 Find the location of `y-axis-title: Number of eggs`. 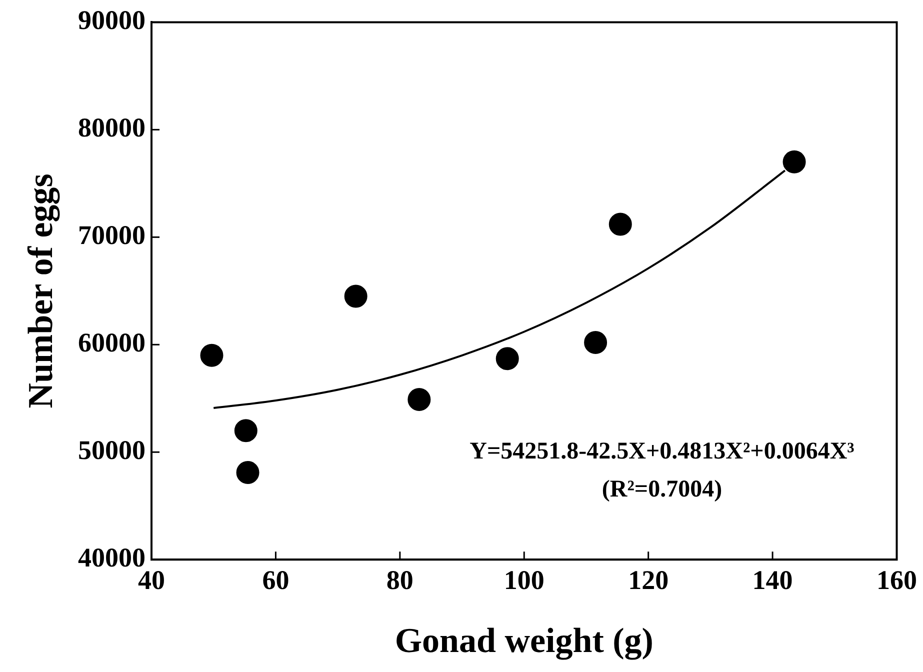

y-axis-title: Number of eggs is located at coordinates (40, 291).